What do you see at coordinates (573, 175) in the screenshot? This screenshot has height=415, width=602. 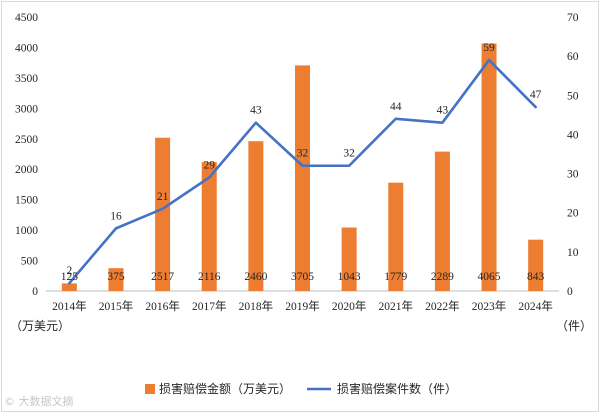 I see `y-right-tick-label: 30` at bounding box center [573, 175].